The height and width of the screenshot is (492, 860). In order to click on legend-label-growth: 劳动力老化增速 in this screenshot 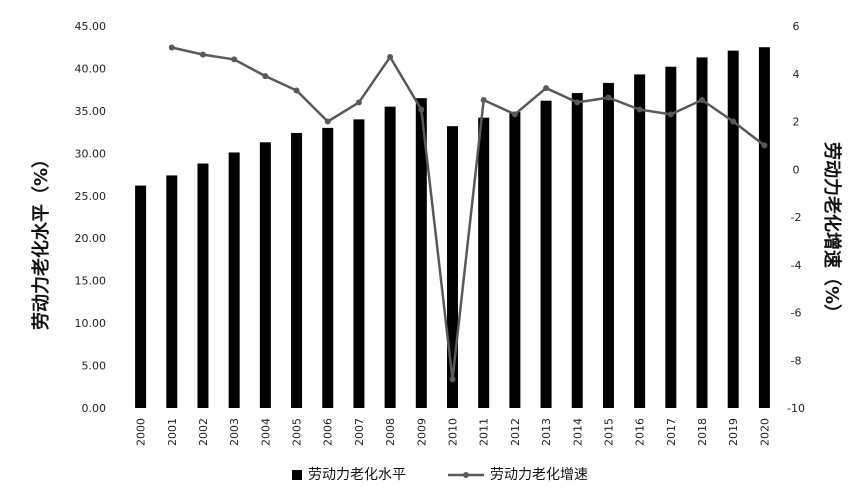, I will do `click(539, 475)`.